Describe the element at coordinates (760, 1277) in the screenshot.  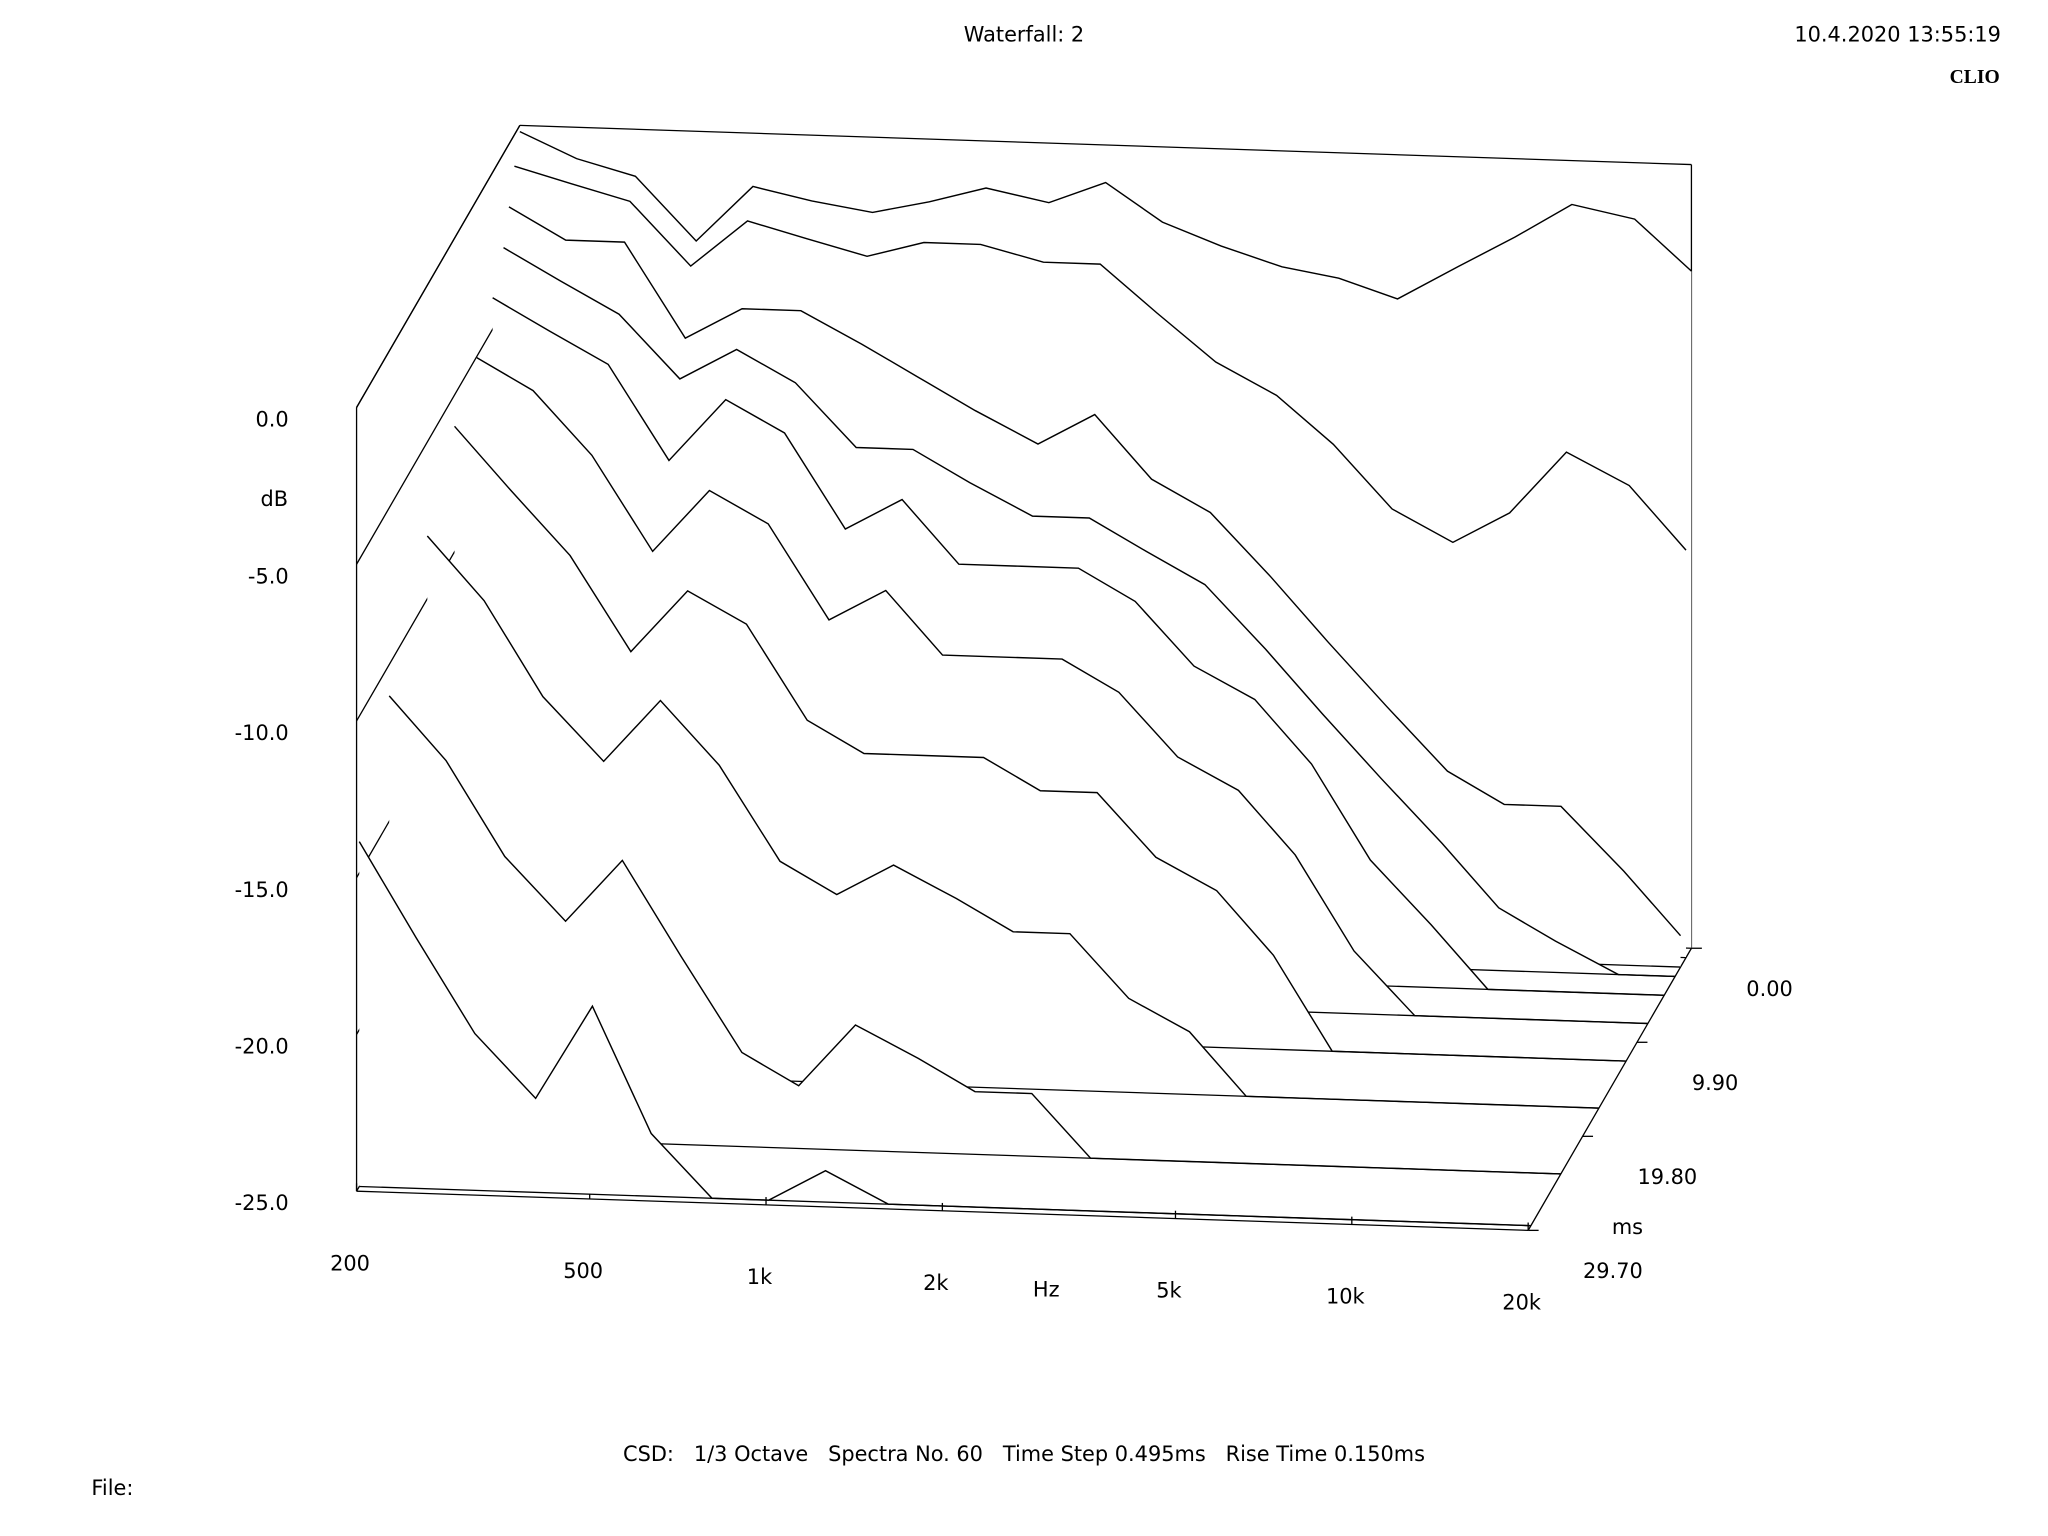
I see `x-tick-label: 1k` at that location.